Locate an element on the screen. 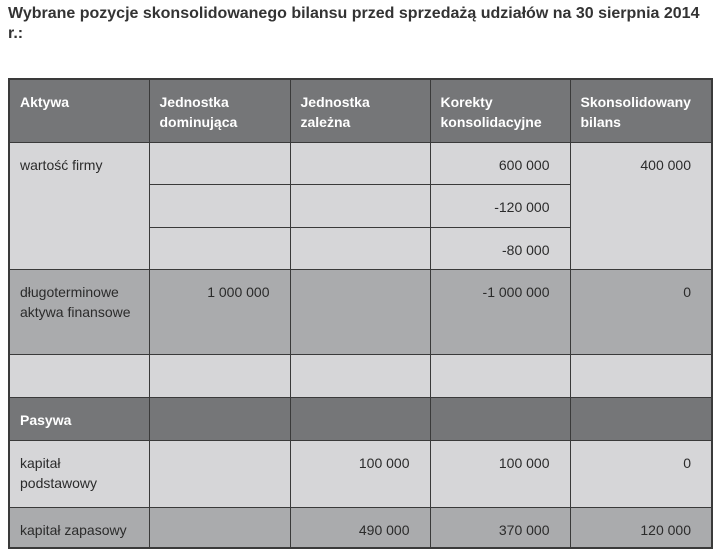  cell: -80 000 is located at coordinates (500, 248).